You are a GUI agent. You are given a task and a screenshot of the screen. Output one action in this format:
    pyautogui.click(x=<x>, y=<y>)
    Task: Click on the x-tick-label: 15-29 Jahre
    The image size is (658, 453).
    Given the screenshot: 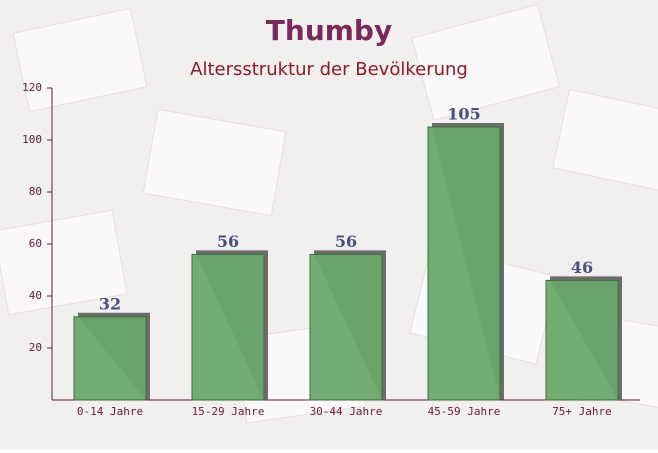 What is the action you would take?
    pyautogui.click(x=228, y=411)
    